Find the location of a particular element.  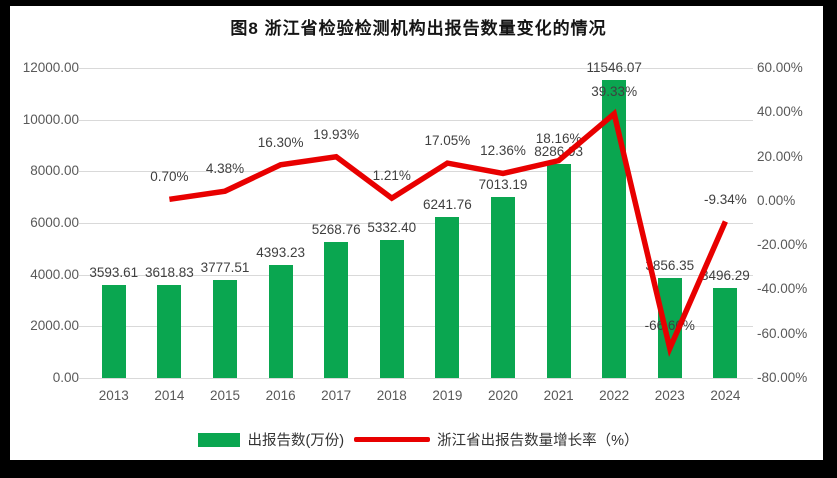

y2-axis-tick-label: -60.00% is located at coordinates (782, 333).